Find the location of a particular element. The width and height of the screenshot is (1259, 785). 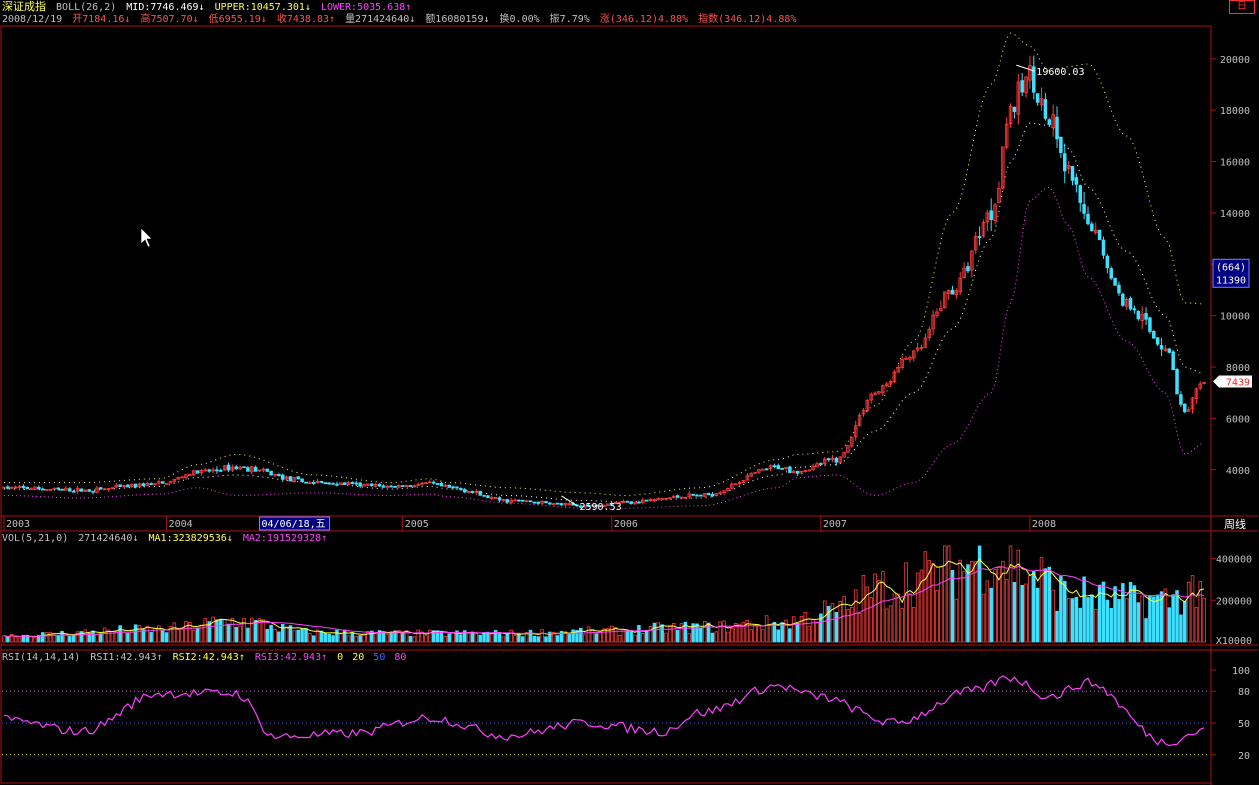

daily-button: 日 is located at coordinates (1242, 7).